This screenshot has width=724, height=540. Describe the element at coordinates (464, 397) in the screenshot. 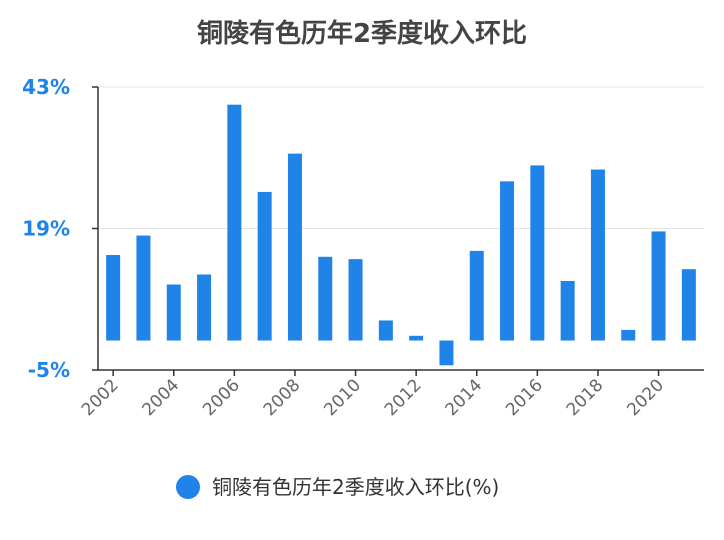

I see `x-tick-label: 2014` at that location.